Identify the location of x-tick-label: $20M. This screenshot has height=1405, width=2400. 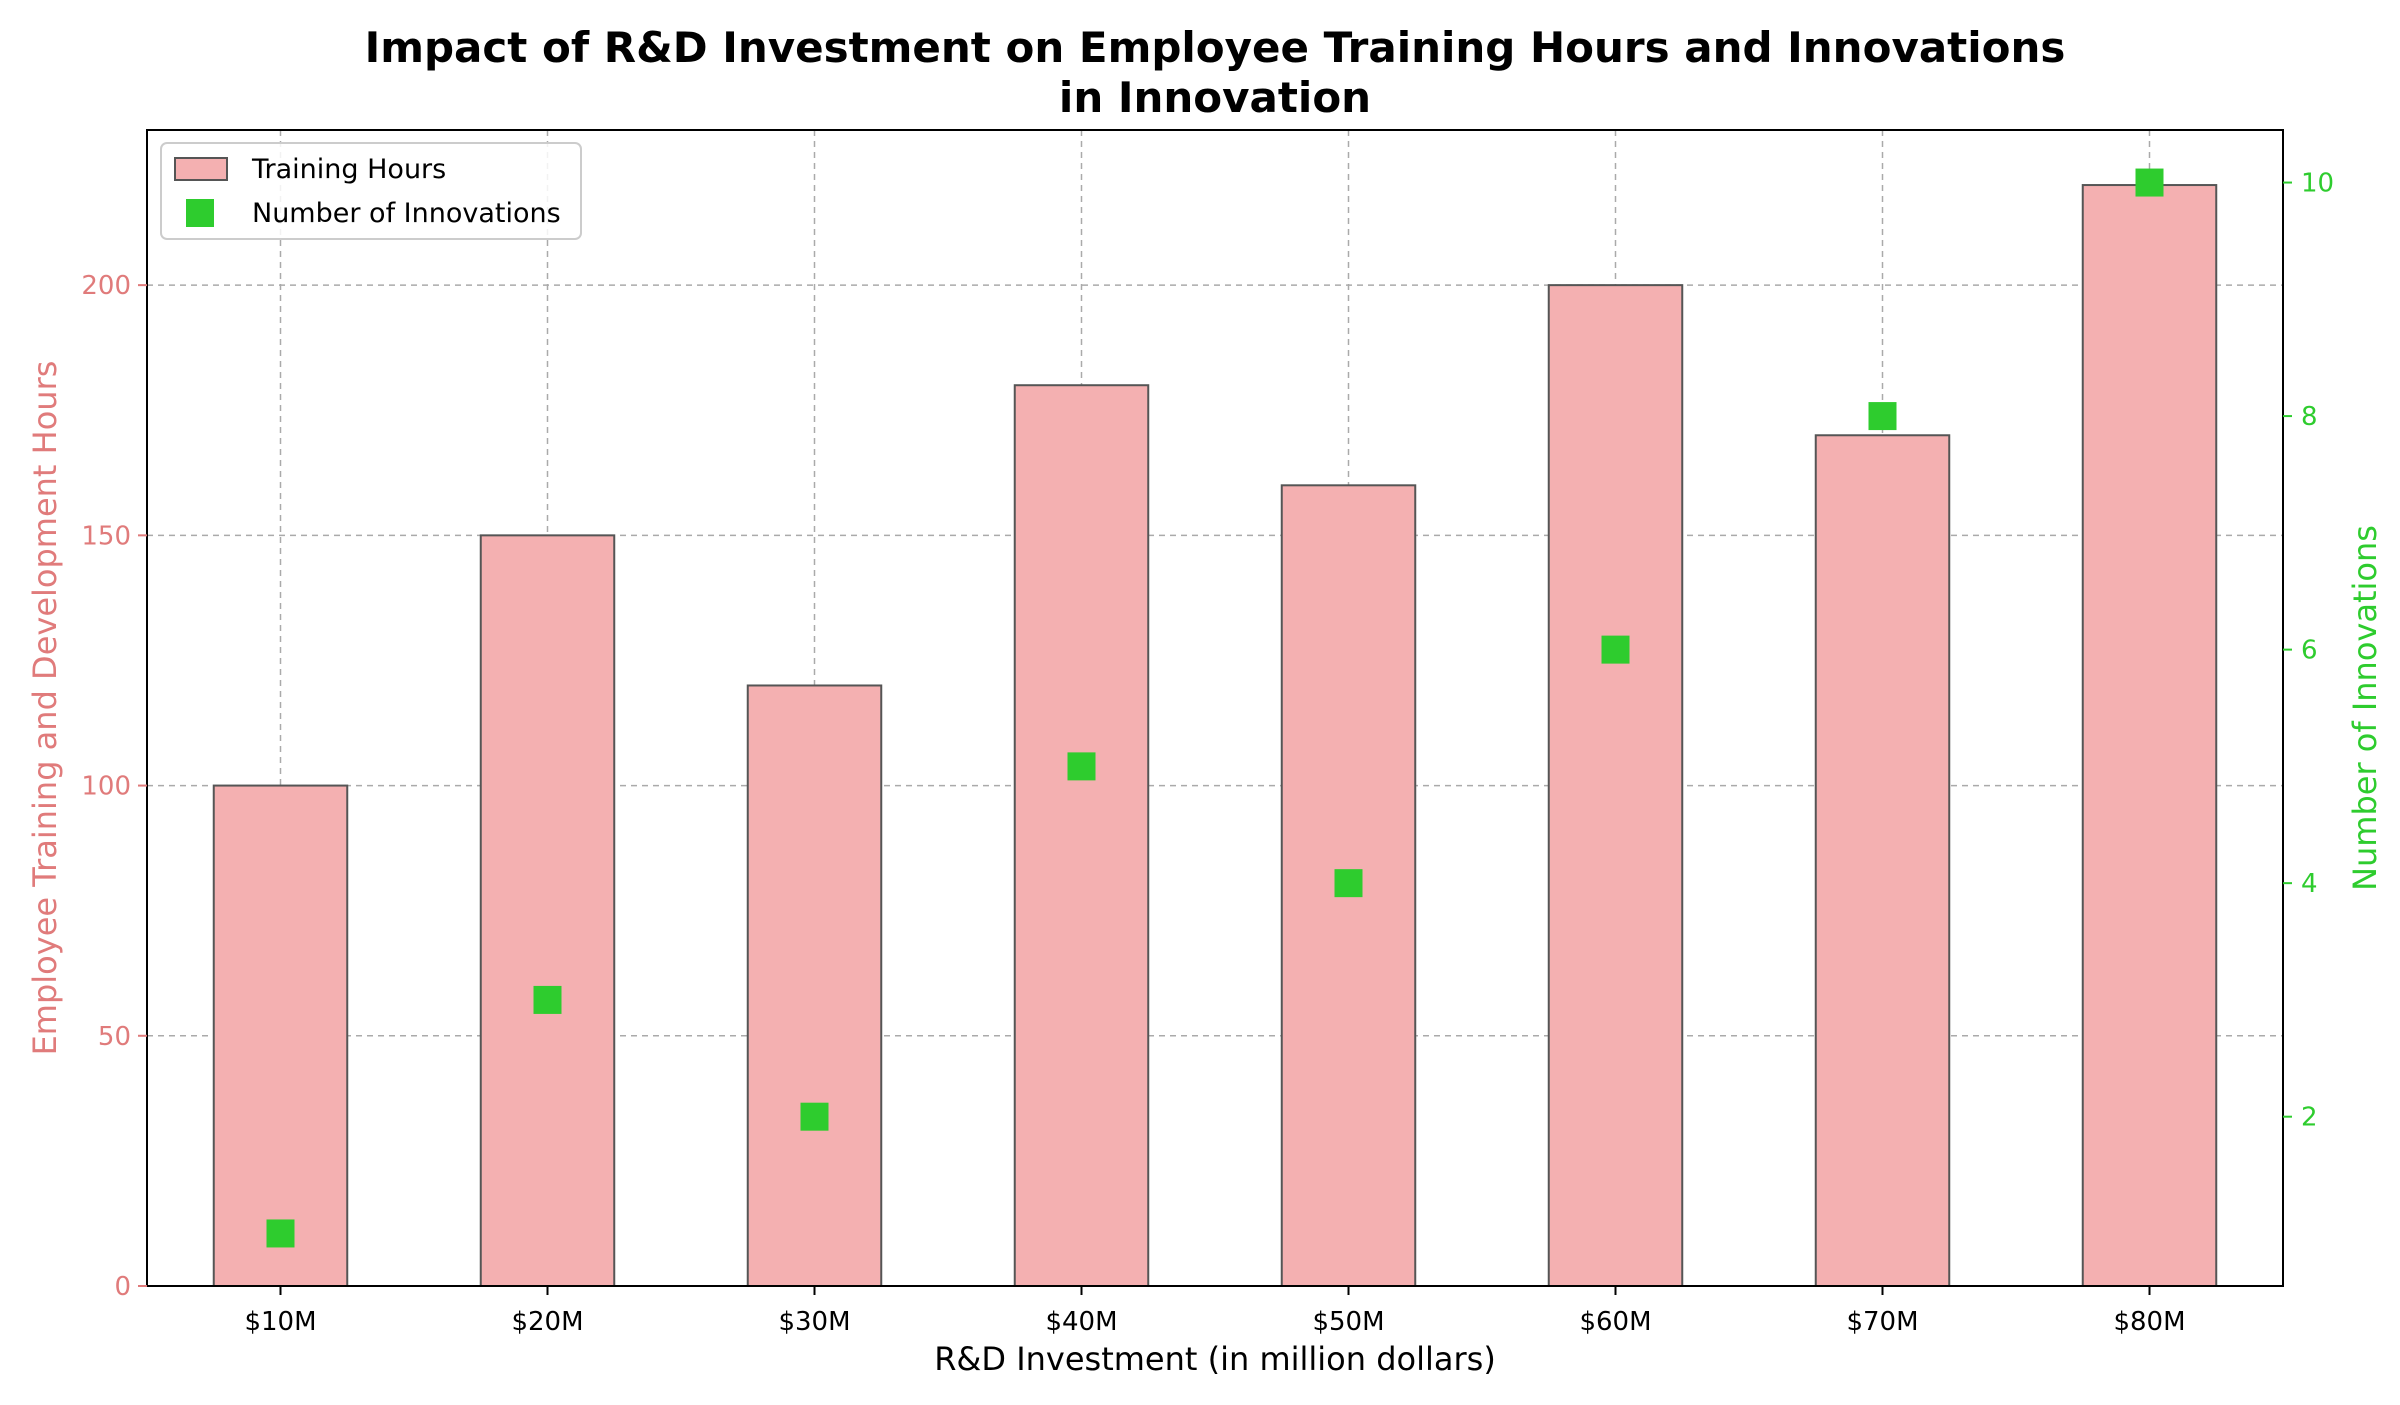
(547, 1322).